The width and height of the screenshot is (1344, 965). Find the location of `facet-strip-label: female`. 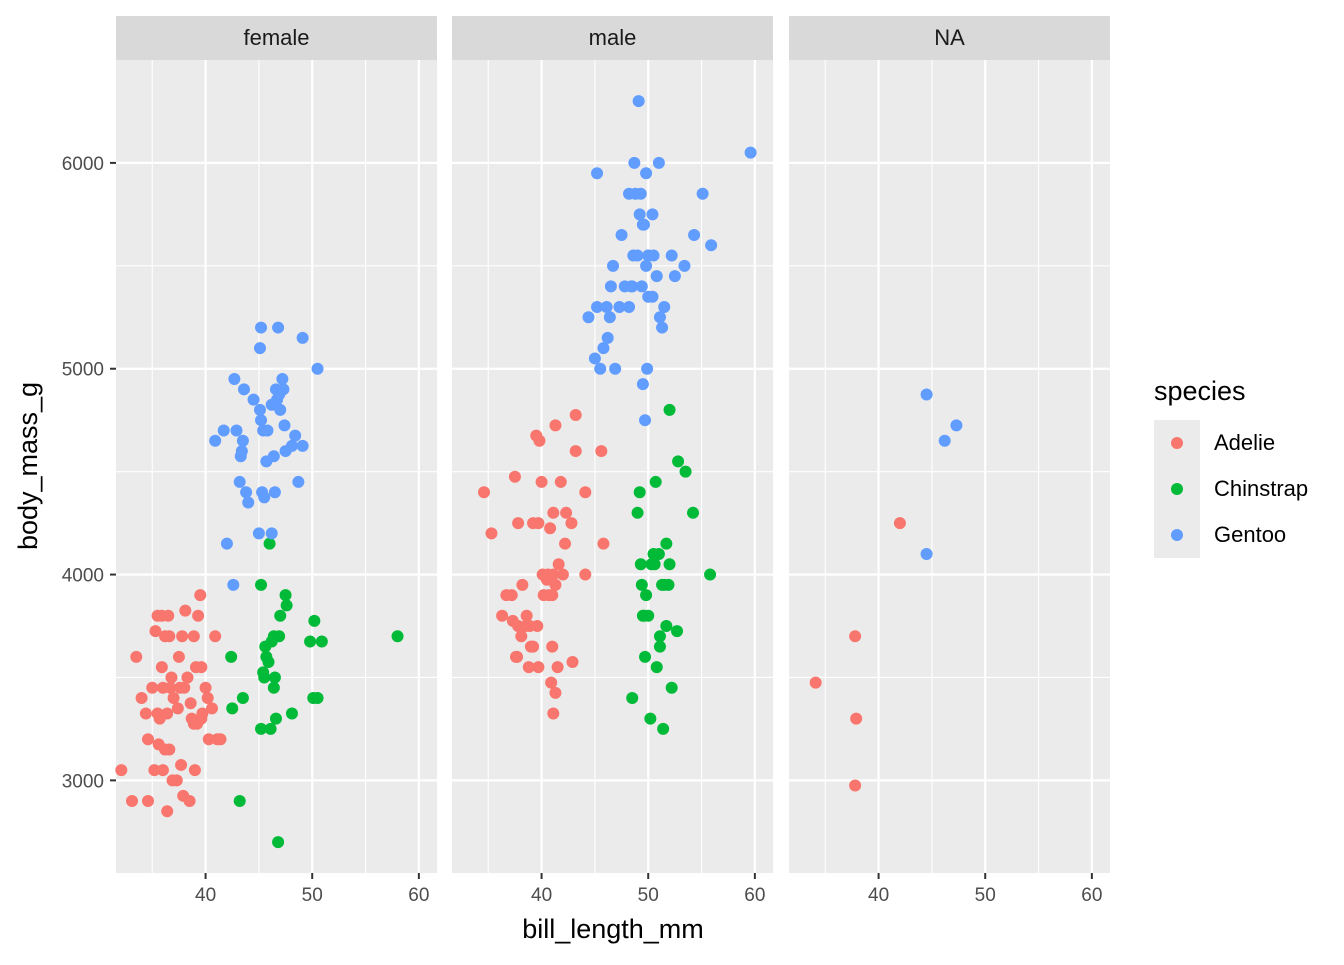

facet-strip-label: female is located at coordinates (276, 37).